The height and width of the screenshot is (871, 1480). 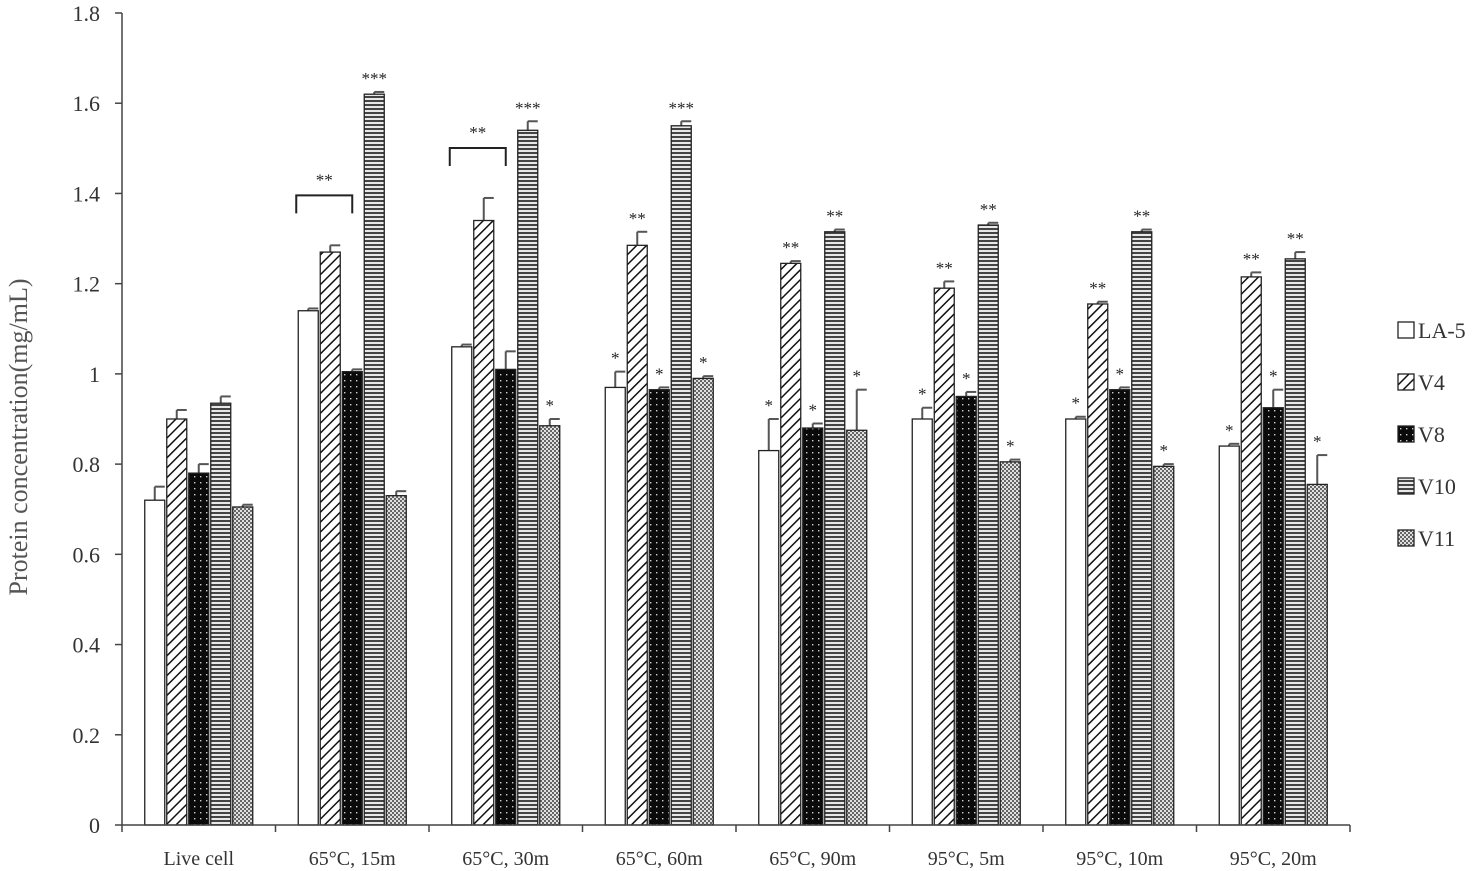 What do you see at coordinates (87, 13) in the screenshot?
I see `y-tick-label: 1.8` at bounding box center [87, 13].